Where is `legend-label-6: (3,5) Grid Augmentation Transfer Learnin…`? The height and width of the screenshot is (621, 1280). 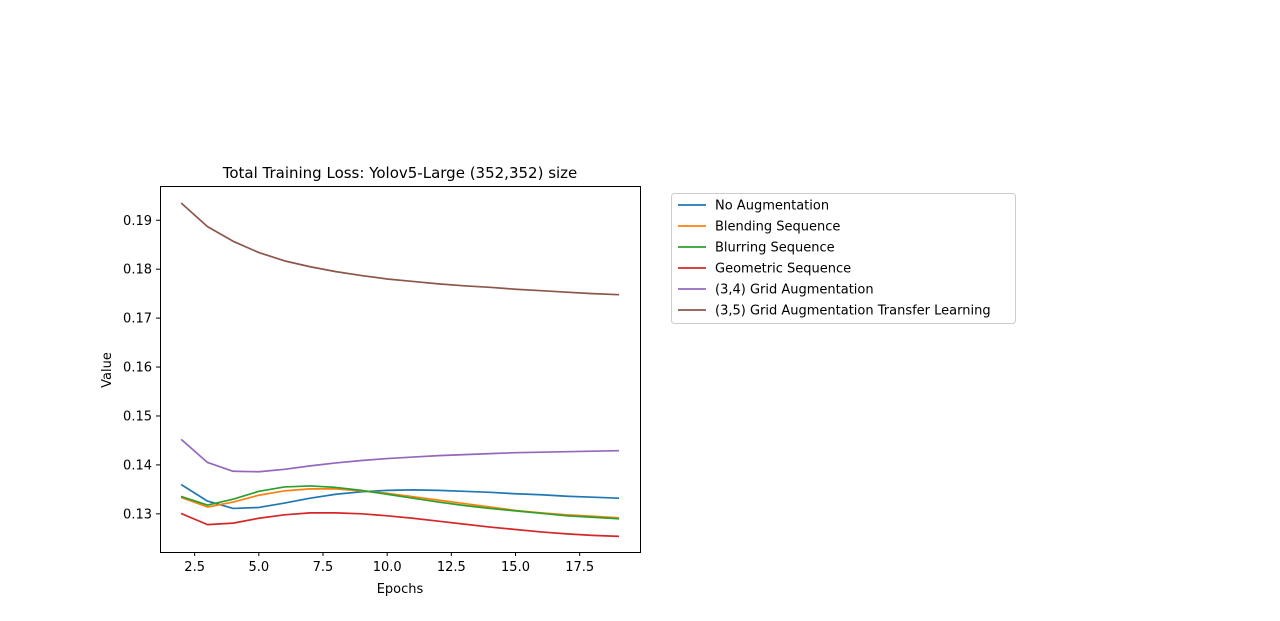
legend-label-6: (3,5) Grid Augmentation Transfer Learnin… is located at coordinates (853, 311).